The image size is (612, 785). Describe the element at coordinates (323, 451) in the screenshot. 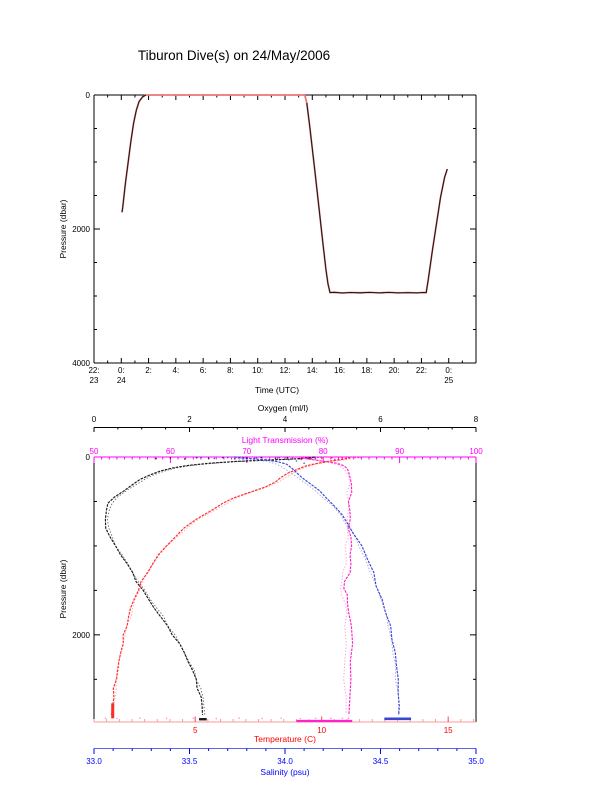

I see `svg-text: 80` at that location.